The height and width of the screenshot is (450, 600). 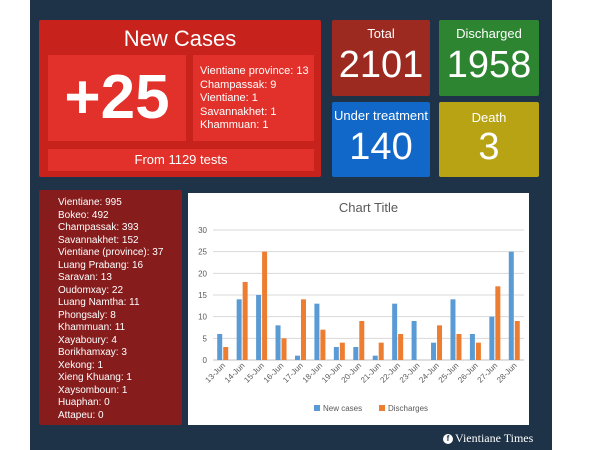 I want to click on province-total-item: Bokeo: 492, so click(x=83, y=215).